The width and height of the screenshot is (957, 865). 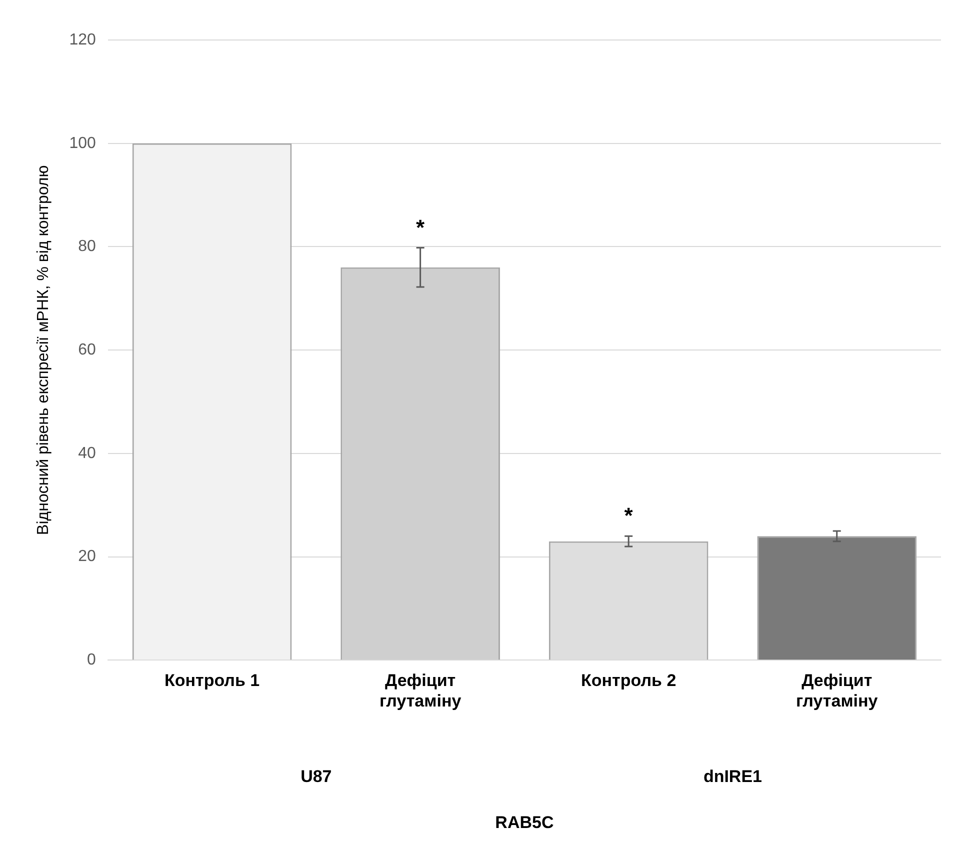 What do you see at coordinates (524, 822) in the screenshot?
I see `text: RAB5C` at bounding box center [524, 822].